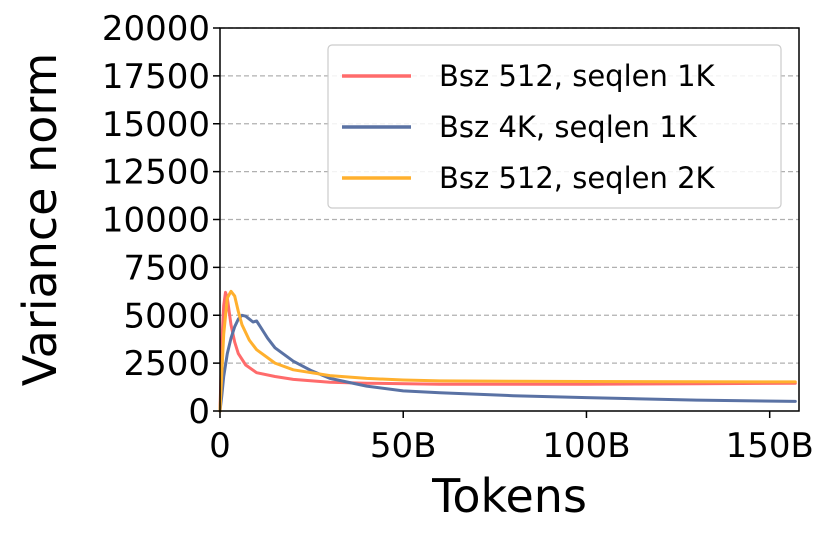 This screenshot has width=831, height=536. What do you see at coordinates (586, 446) in the screenshot?
I see `x-tick-label: 100B` at bounding box center [586, 446].